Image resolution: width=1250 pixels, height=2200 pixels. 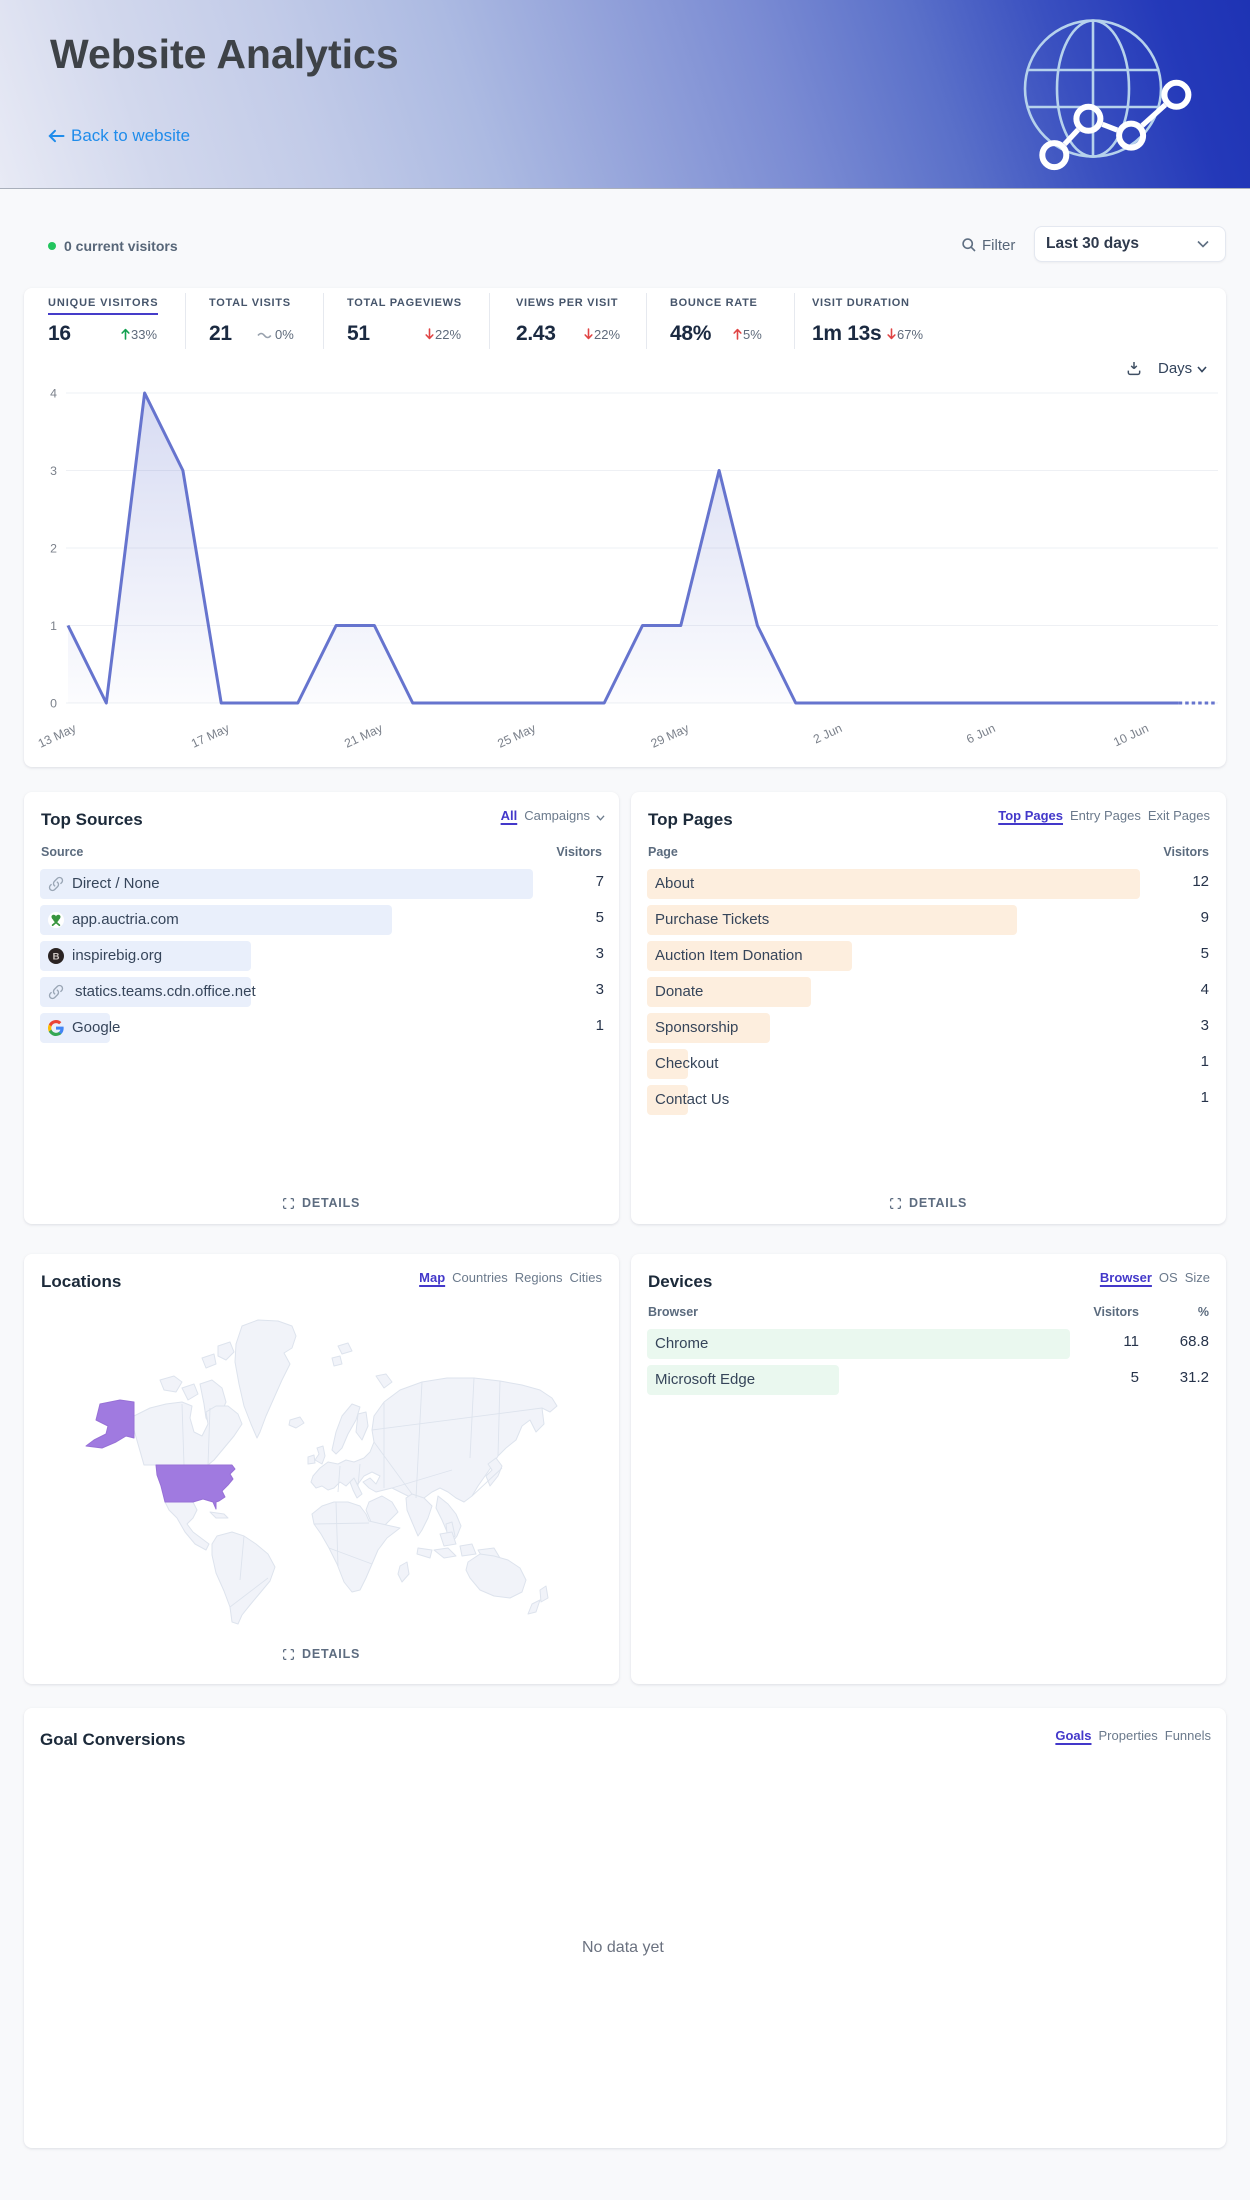 What do you see at coordinates (363, 736) in the screenshot?
I see `svg-text: 21 May` at bounding box center [363, 736].